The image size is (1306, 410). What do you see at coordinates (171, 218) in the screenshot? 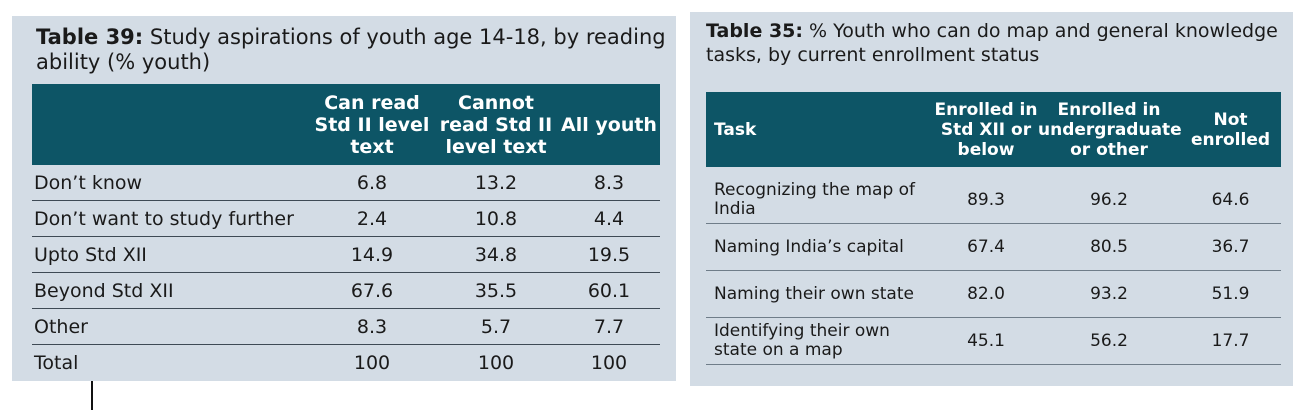
I see `row-label: Don’t want to study further` at bounding box center [171, 218].